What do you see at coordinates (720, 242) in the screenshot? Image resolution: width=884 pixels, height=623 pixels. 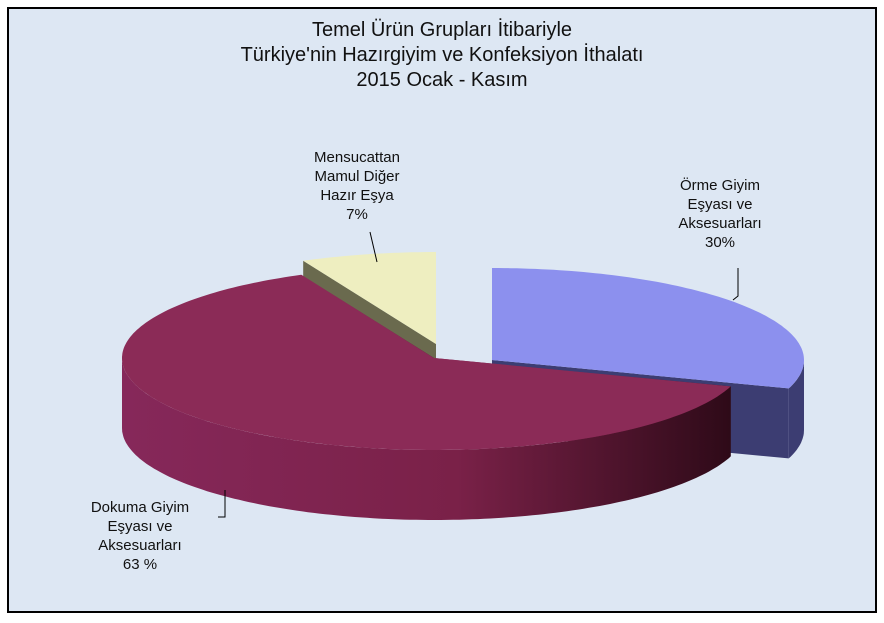 I see `value-label: 30%` at bounding box center [720, 242].